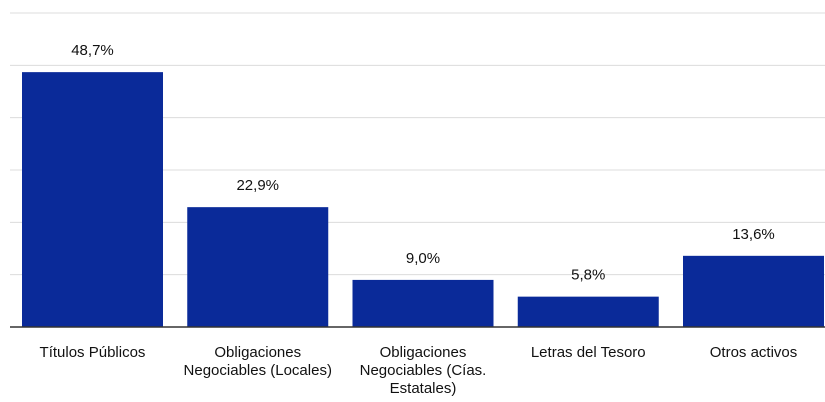 This screenshot has width=825, height=402. I want to click on value-label: 9,0%, so click(423, 258).